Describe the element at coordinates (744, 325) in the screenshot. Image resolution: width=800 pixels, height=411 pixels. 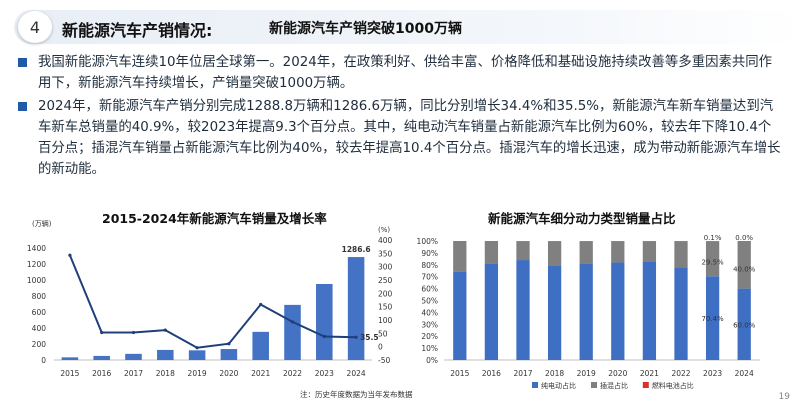
I see `share-data-label: 60.0%` at that location.